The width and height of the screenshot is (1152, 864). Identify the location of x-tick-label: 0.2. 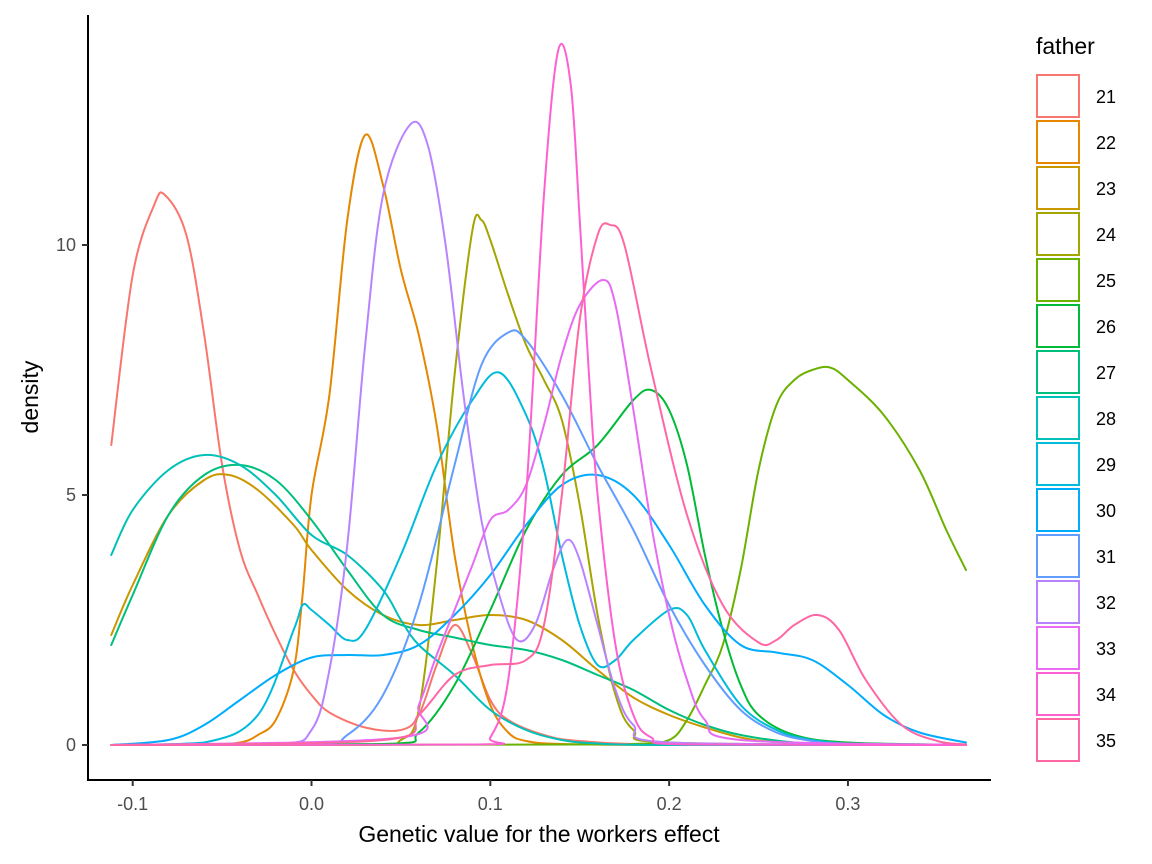
(669, 804).